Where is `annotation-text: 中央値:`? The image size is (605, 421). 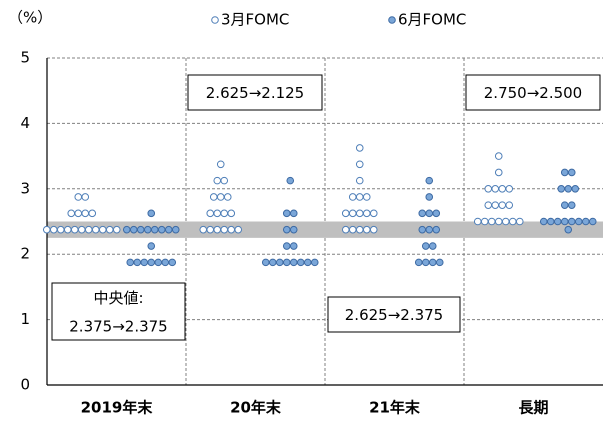 annotation-text: 中央値: is located at coordinates (118, 298).